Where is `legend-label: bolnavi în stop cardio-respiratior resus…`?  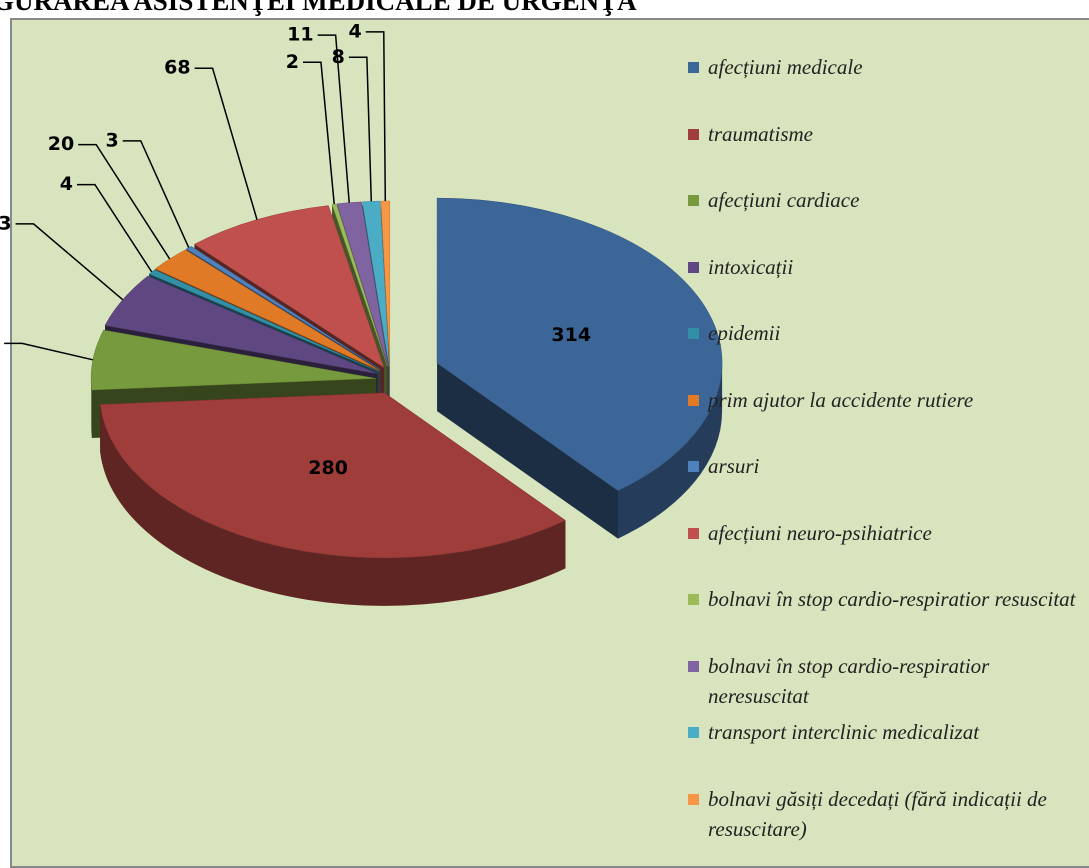 legend-label: bolnavi în stop cardio-respiratior resus… is located at coordinates (892, 599).